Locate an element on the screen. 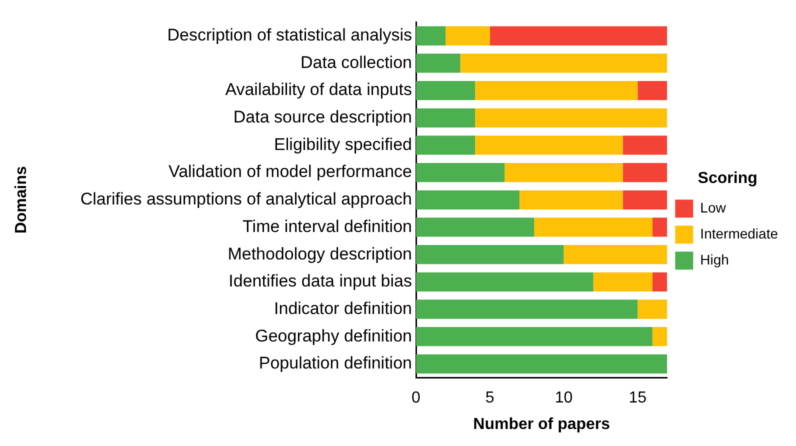 This screenshot has width=796, height=446. y-tick-label: Population definition is located at coordinates (335, 363).